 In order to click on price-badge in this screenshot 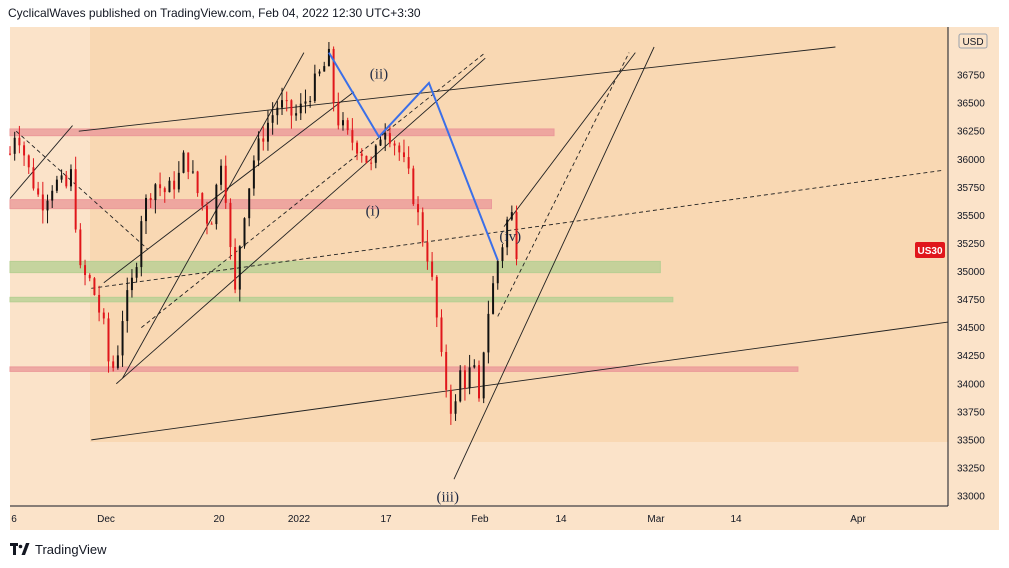, I will do `click(930, 250)`.